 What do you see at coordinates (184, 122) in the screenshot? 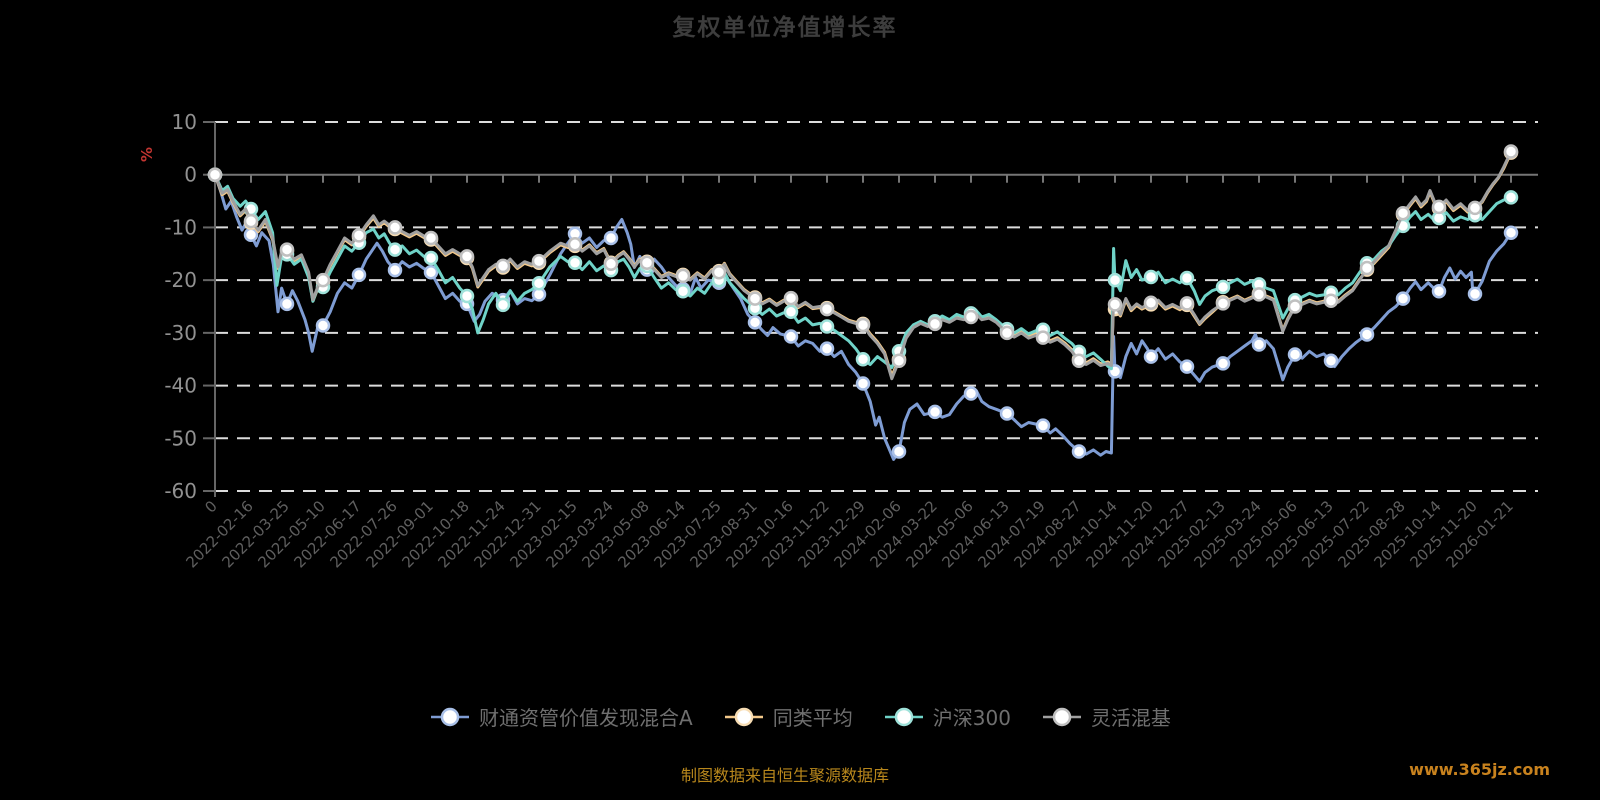
I see `y-tick-label: 10` at bounding box center [184, 122].